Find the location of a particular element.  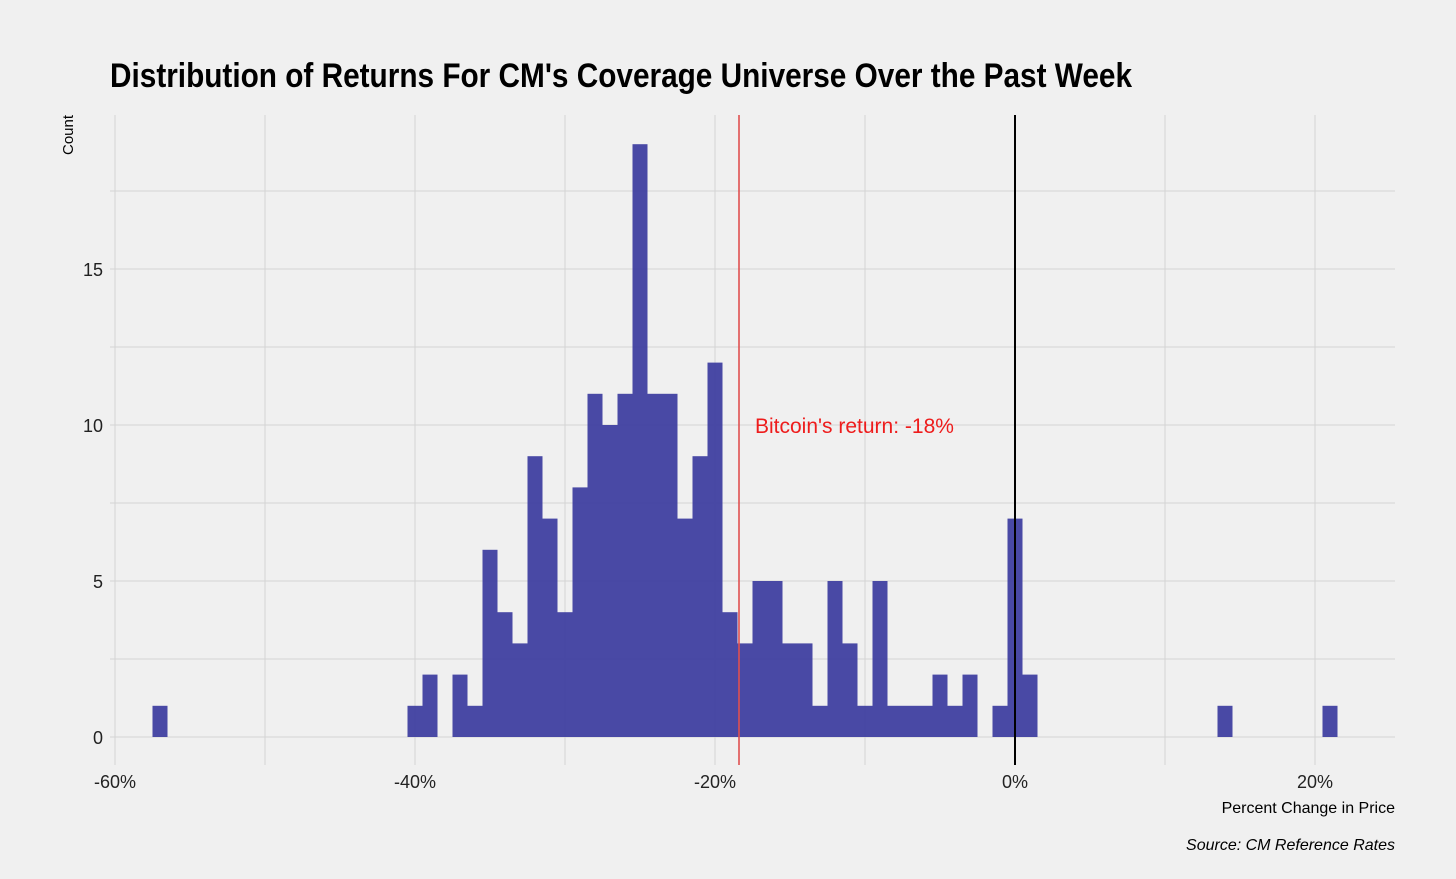

y-tick-label: 5 is located at coordinates (98, 582).